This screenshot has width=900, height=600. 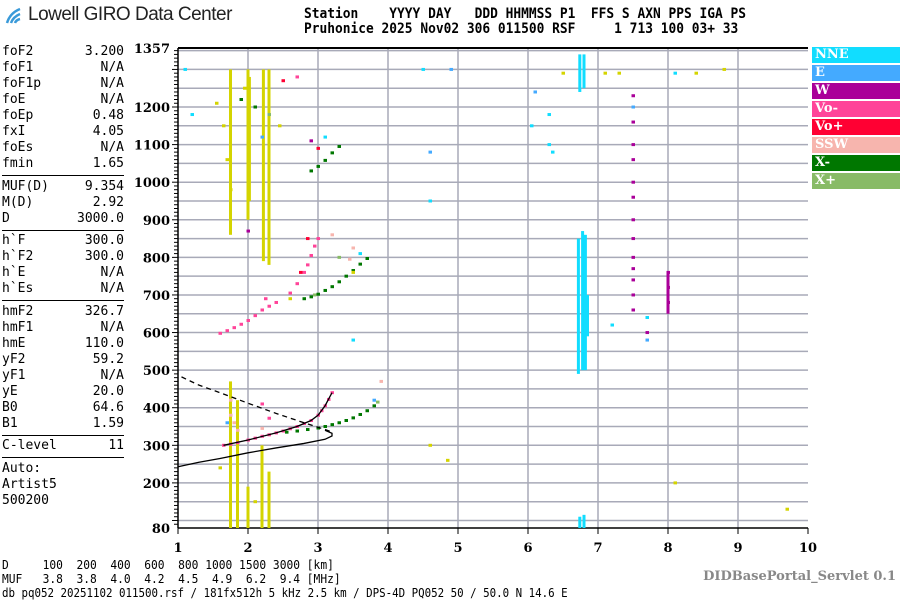 What do you see at coordinates (63, 408) in the screenshot?
I see `param-row: B0 64.6` at bounding box center [63, 408].